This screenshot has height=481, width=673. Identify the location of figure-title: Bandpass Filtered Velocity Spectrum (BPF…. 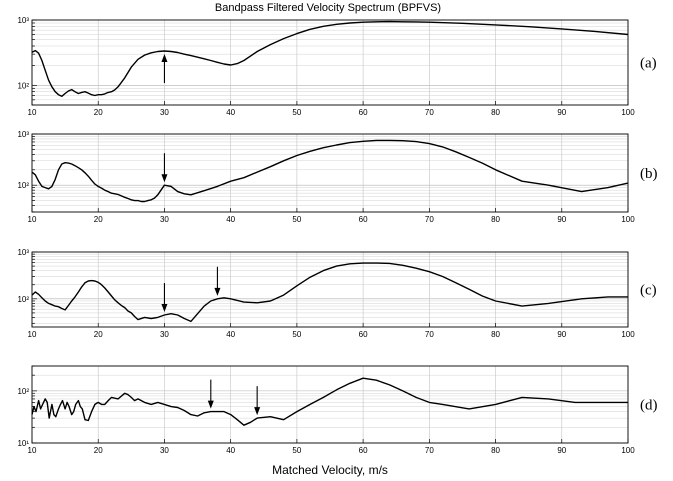
(328, 8).